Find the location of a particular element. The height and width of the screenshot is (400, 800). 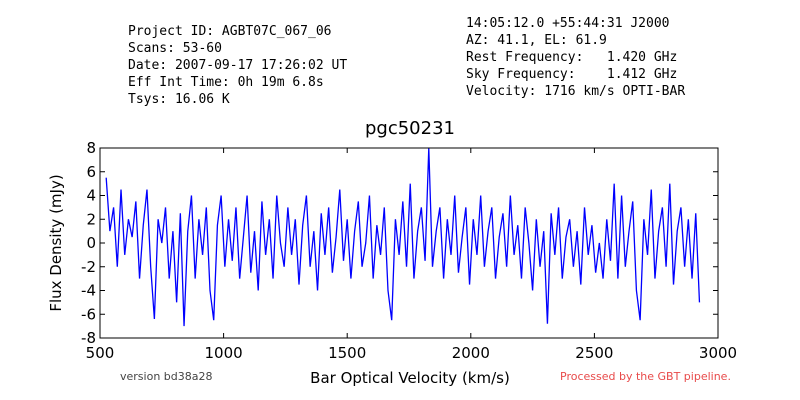

header-line: Scans: 53-60 is located at coordinates (175, 48).